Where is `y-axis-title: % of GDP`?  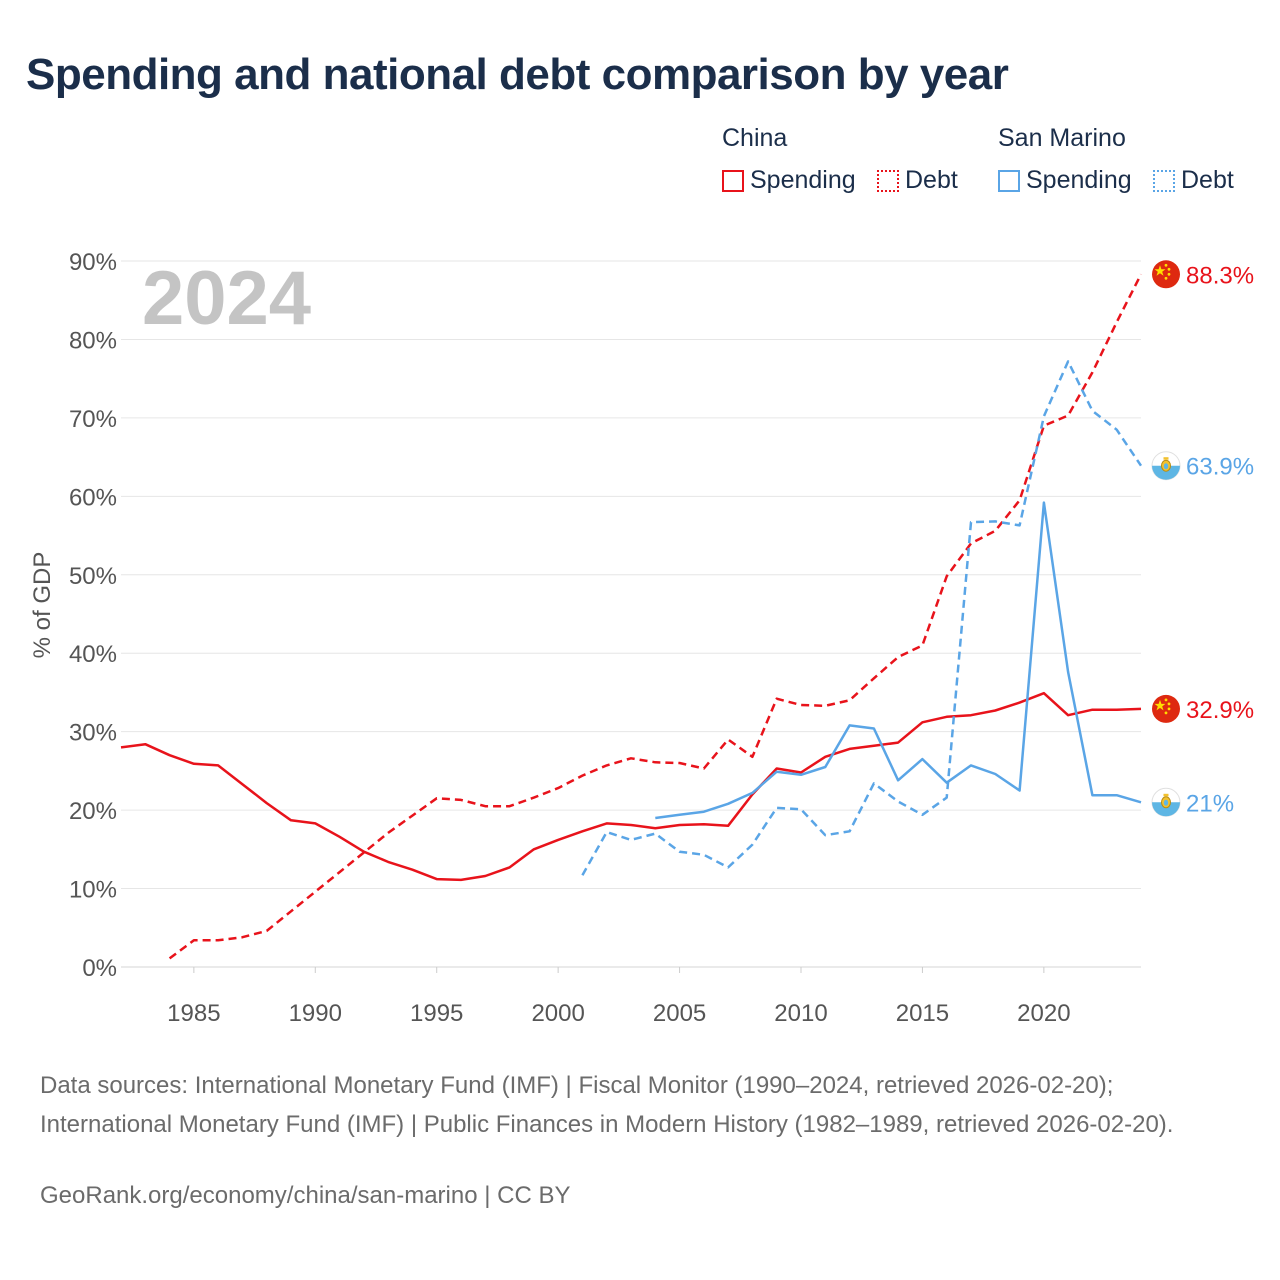 y-axis-title: % of GDP is located at coordinates (42, 605).